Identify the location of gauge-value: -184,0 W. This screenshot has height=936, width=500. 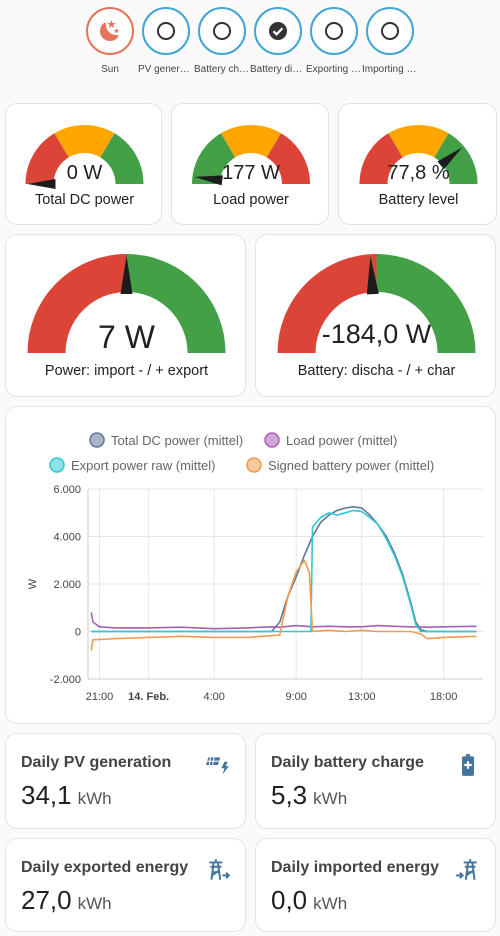
(376, 334).